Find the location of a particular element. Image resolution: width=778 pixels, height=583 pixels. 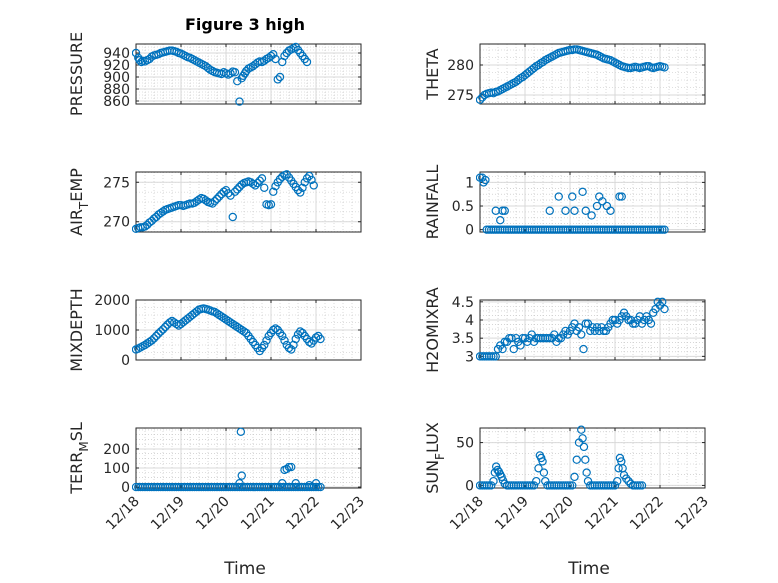

x-axis-label-left: Time is located at coordinates (244, 569).